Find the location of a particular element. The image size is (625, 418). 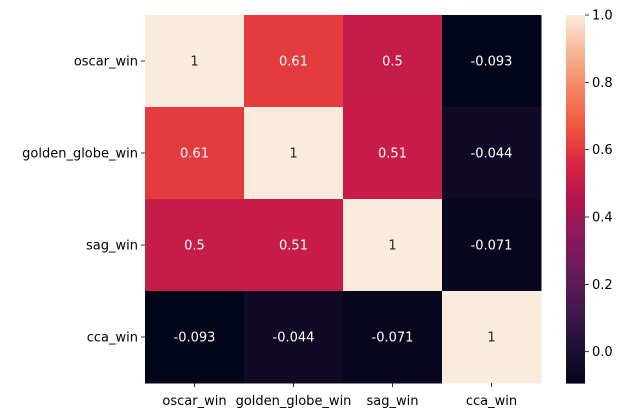

cell-annotation: -0.044 is located at coordinates (294, 338).